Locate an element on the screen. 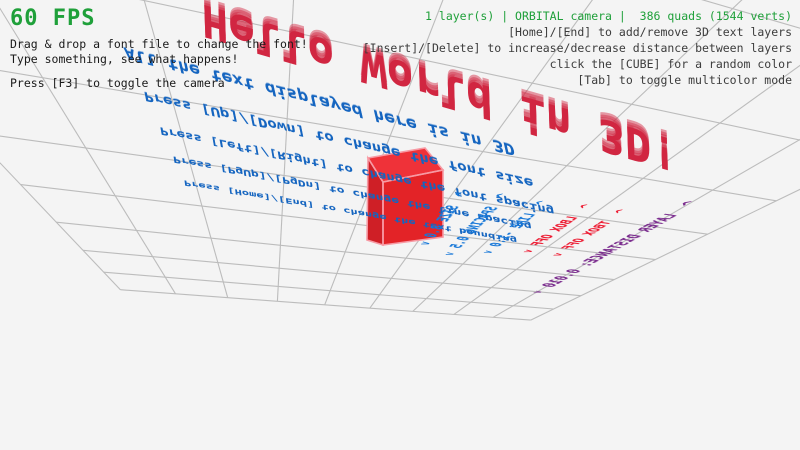 The width and height of the screenshot is (800, 450). cube-edges is located at coordinates (405, 197).